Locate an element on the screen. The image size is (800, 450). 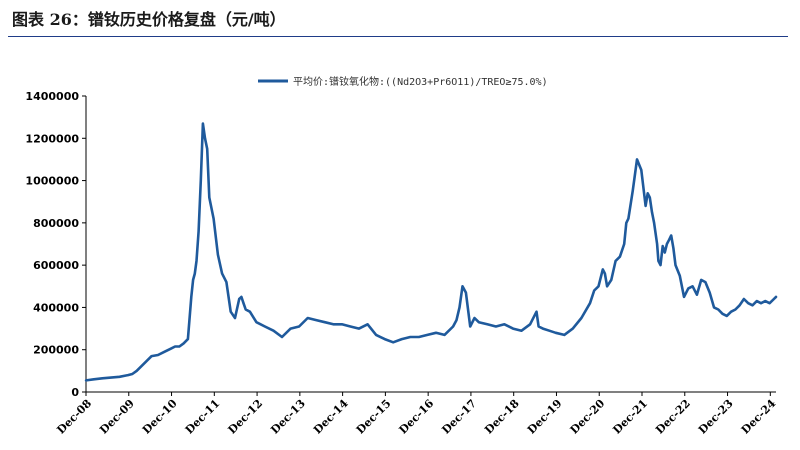
x-tick-label: Dec-09 is located at coordinates (117, 417).